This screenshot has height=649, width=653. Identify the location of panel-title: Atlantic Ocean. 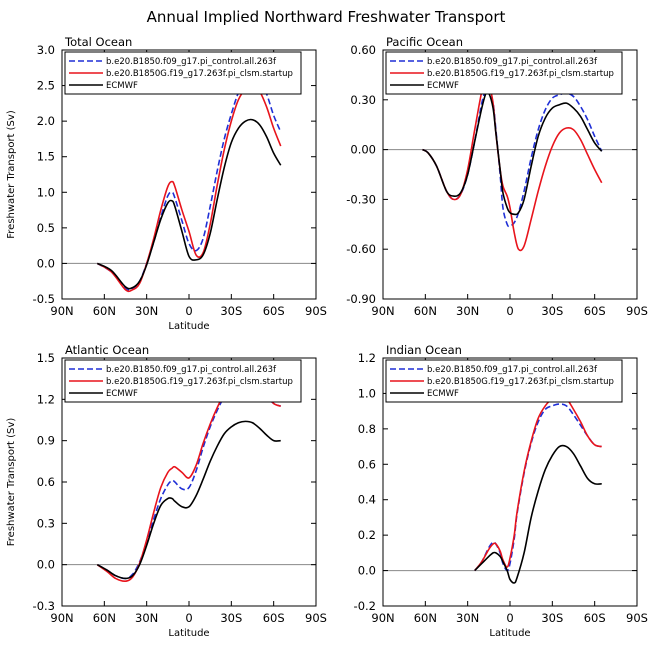
(107, 350).